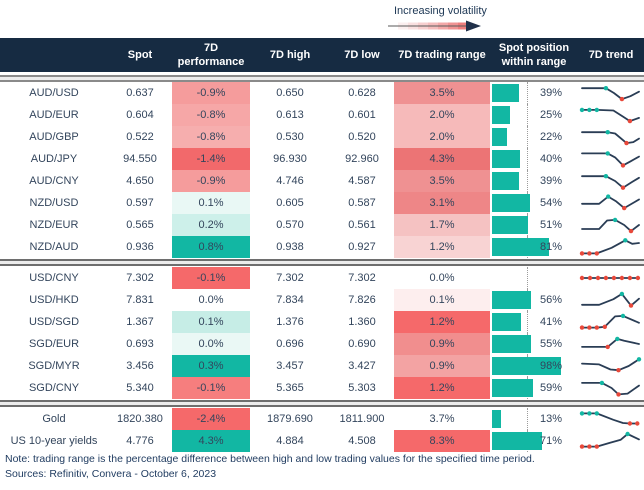  I want to click on performance-cell: 0.2%, so click(211, 225).